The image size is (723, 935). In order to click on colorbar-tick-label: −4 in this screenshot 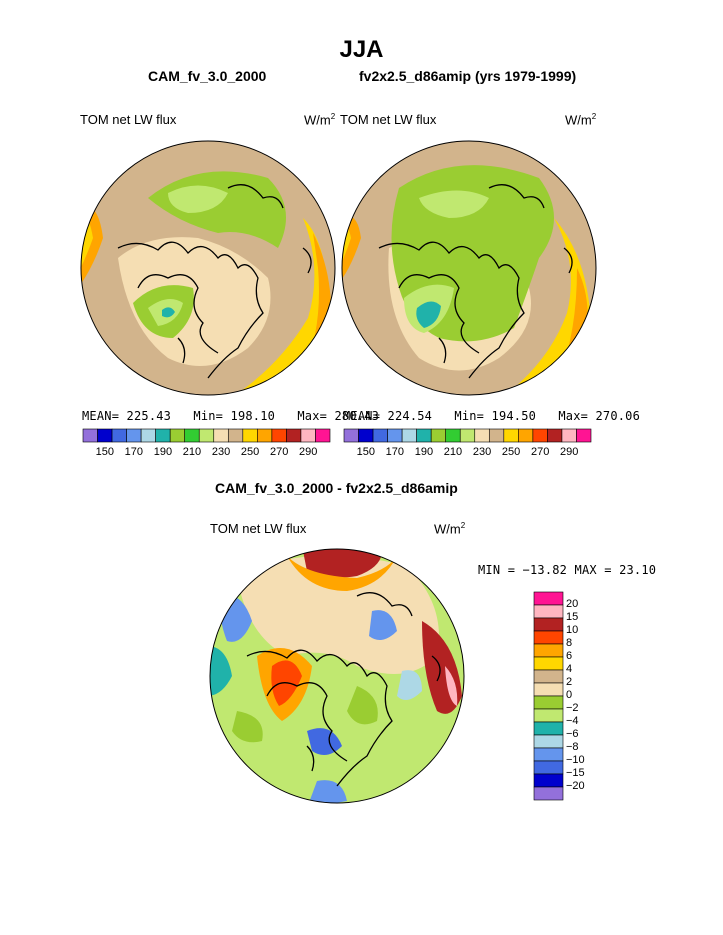, I will do `click(572, 721)`.